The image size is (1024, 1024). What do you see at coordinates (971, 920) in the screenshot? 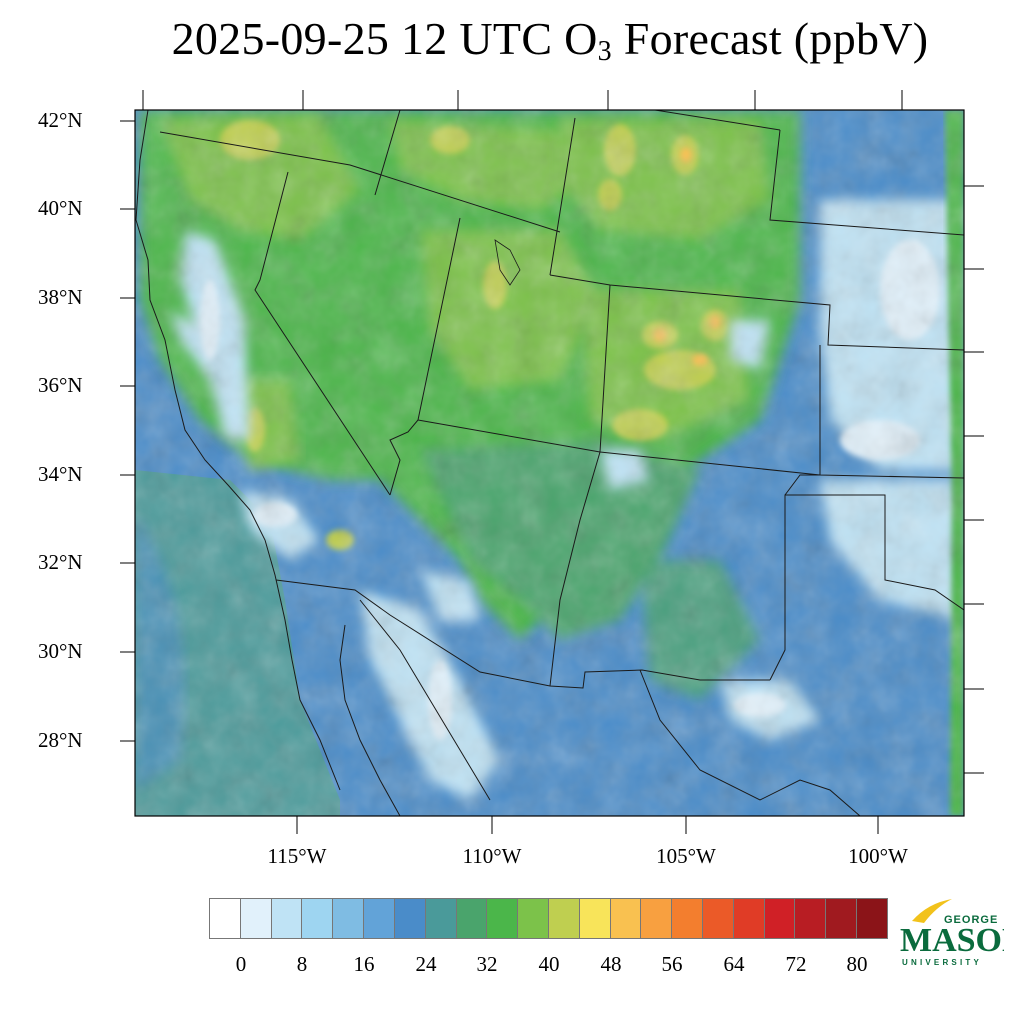
I see `logo-line1: GEORGE` at bounding box center [971, 920].